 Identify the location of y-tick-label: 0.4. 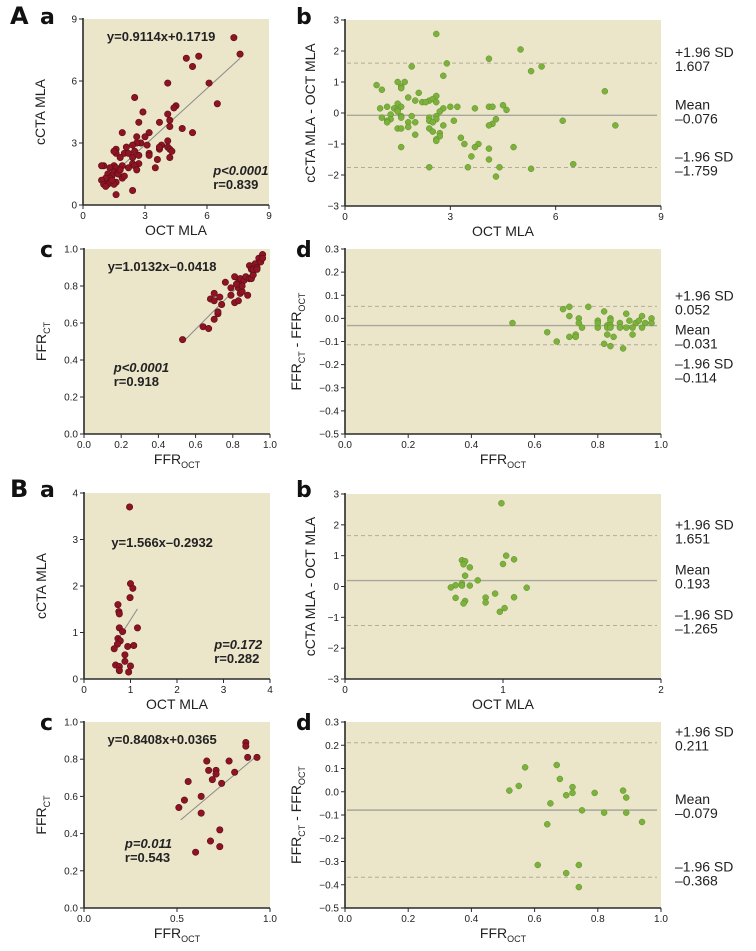
(71, 834).